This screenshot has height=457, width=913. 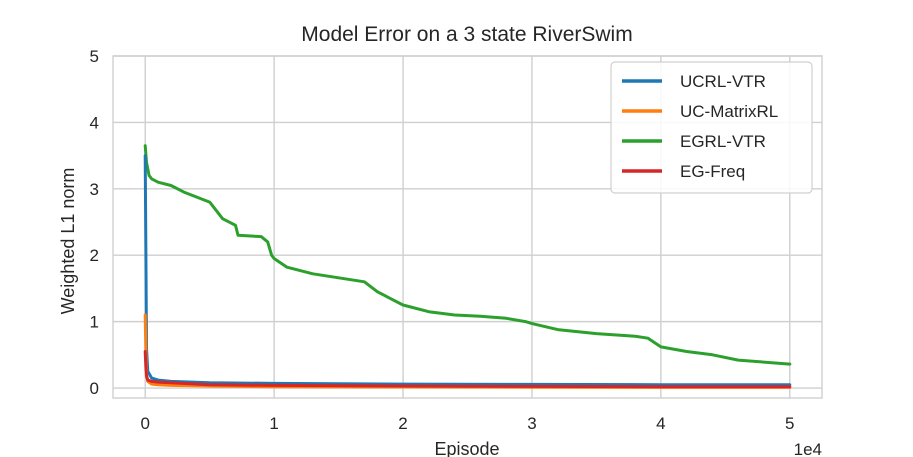 What do you see at coordinates (723, 81) in the screenshot?
I see `legend-label-ucrl-vtr: UCRL-VTR` at bounding box center [723, 81].